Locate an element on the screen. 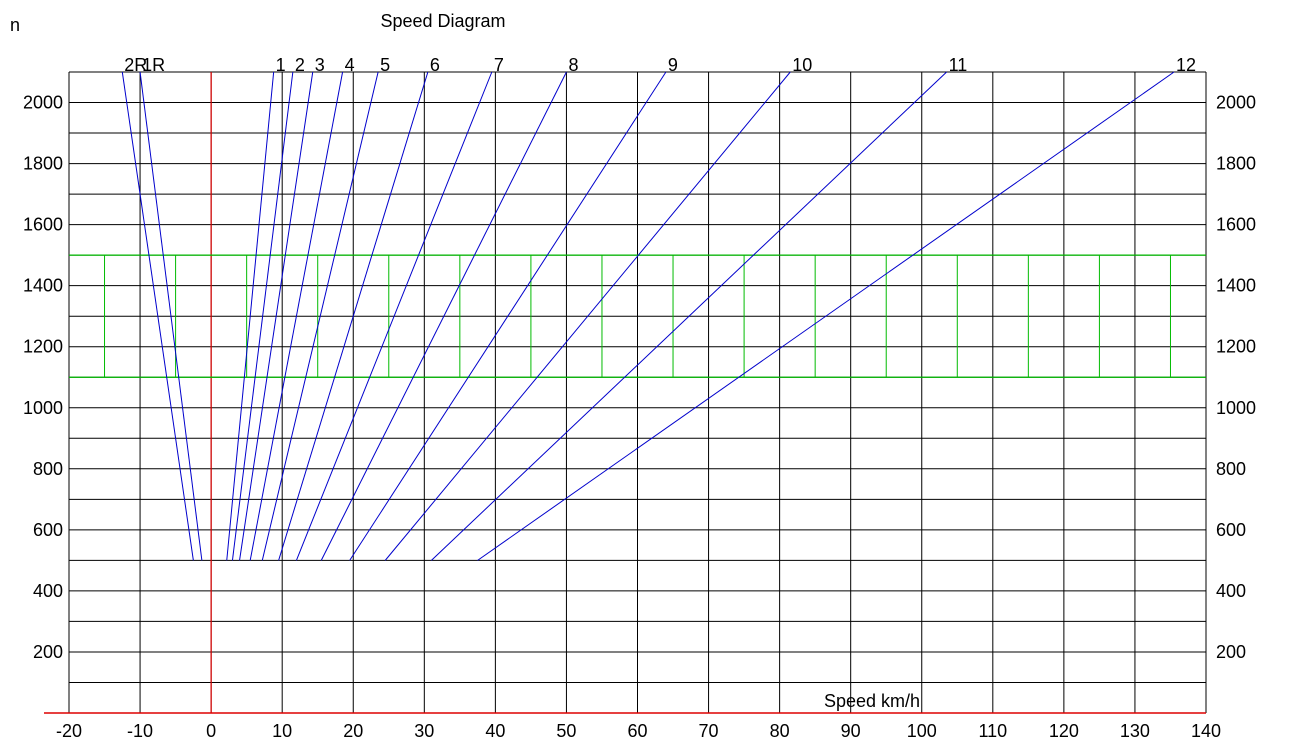 The image size is (1289, 744). x-tick-label: 20 is located at coordinates (353, 731).